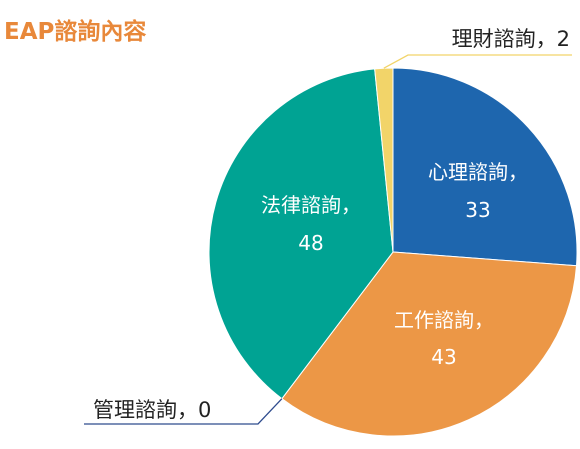 The height and width of the screenshot is (449, 580). I want to click on callout-label-management: 管理諮詢，0, so click(152, 410).